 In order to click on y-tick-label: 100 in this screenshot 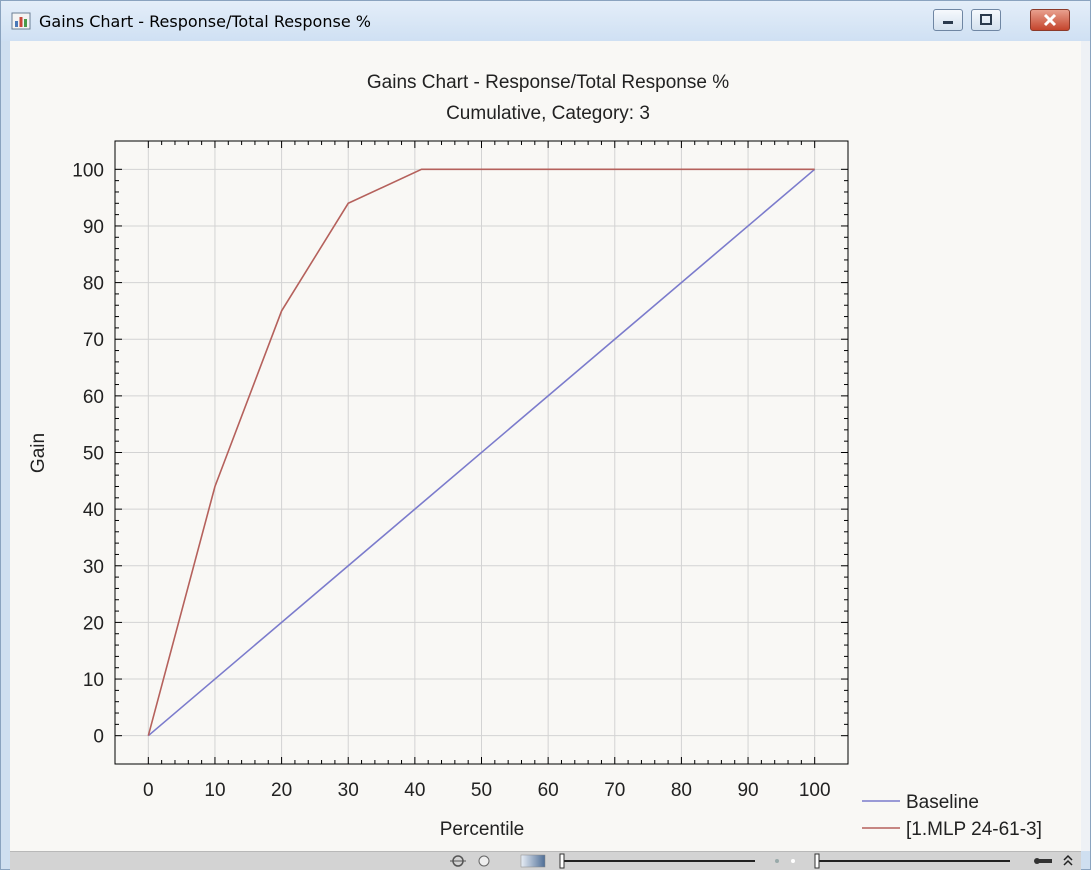, I will do `click(88, 170)`.